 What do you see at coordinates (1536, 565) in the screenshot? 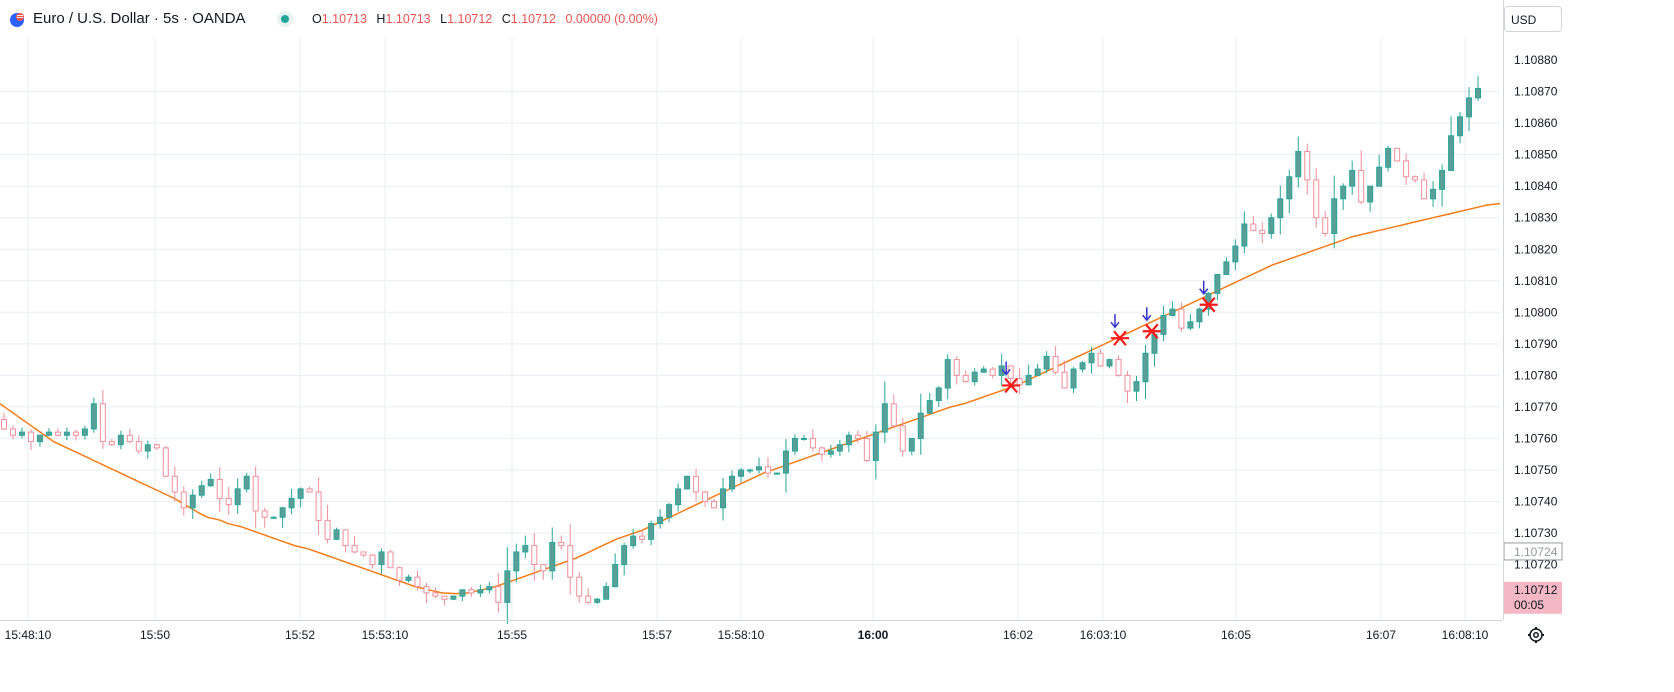
I see `price-tick-label: 1.10720` at bounding box center [1536, 565].